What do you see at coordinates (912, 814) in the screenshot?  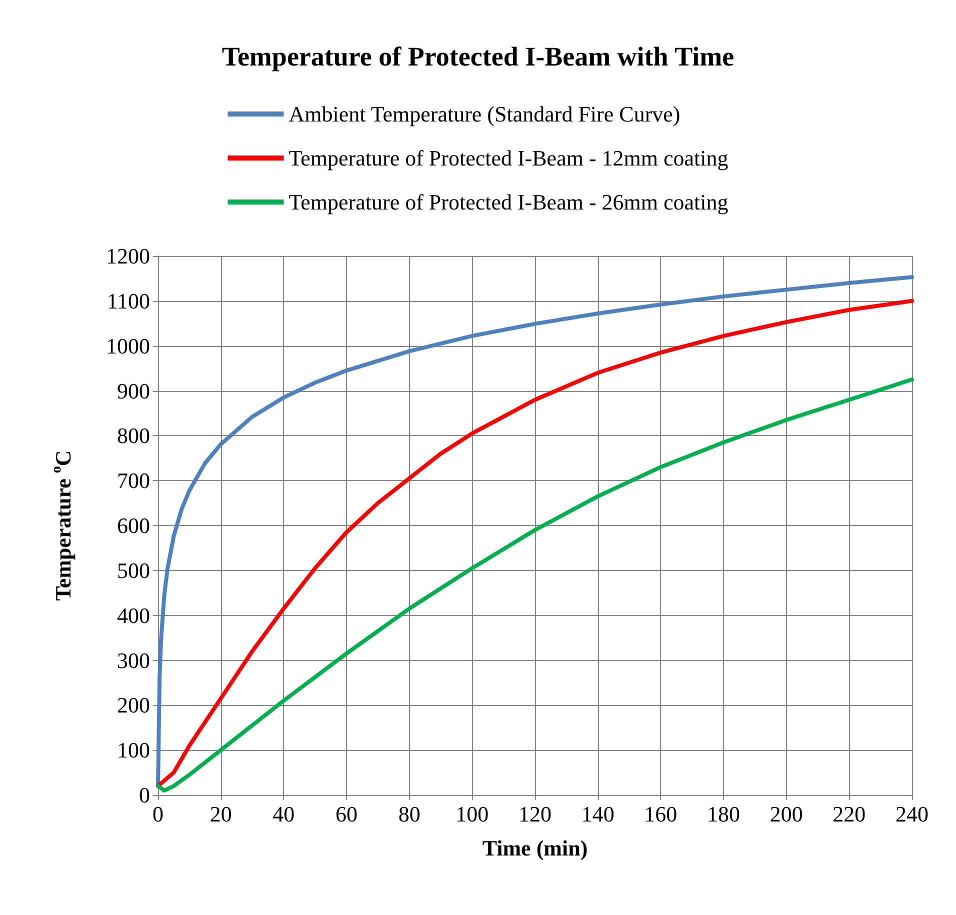 I see `x-tick-label: 240` at bounding box center [912, 814].